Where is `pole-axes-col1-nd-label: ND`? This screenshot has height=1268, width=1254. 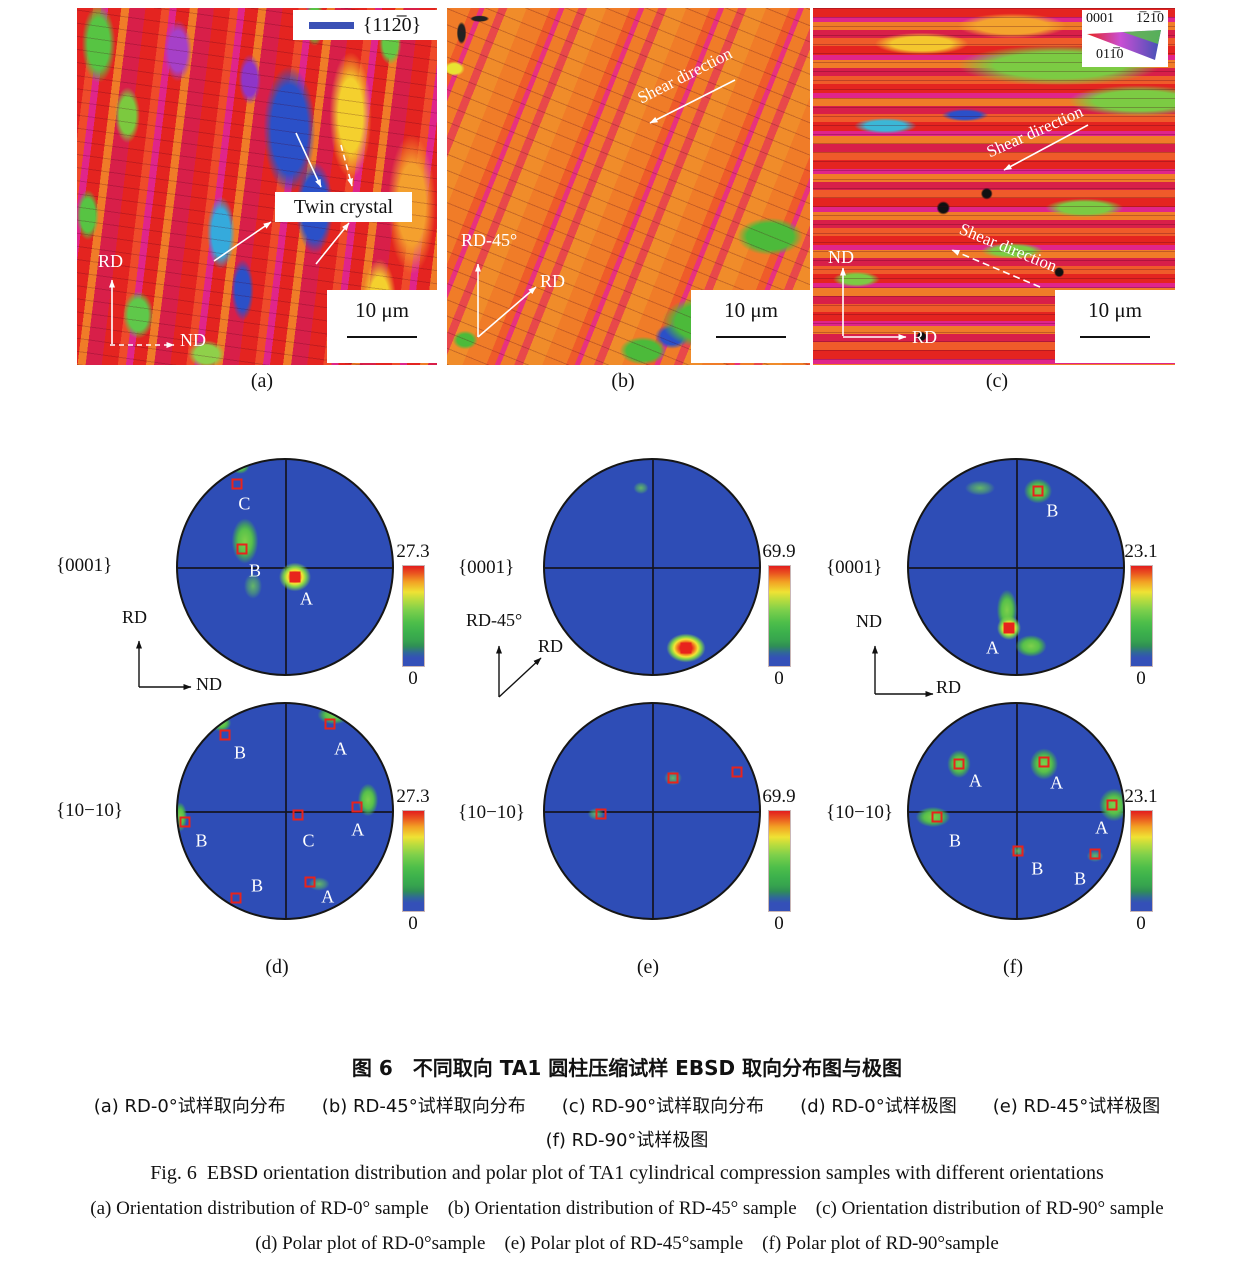 pole-axes-col1-nd-label: ND is located at coordinates (209, 684).